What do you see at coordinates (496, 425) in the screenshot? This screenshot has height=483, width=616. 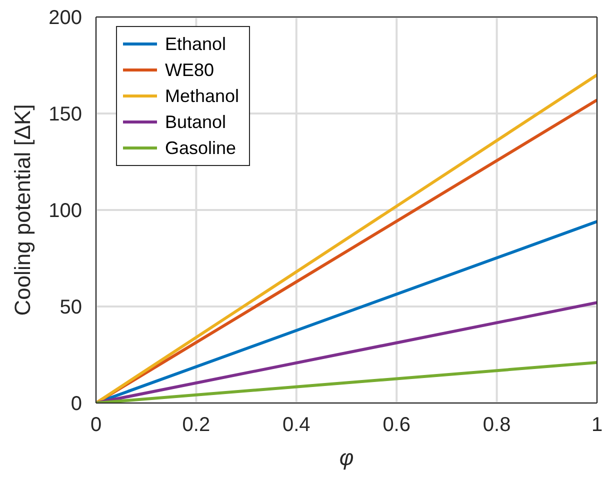 I see `x-tick-label: 0.8` at bounding box center [496, 425].